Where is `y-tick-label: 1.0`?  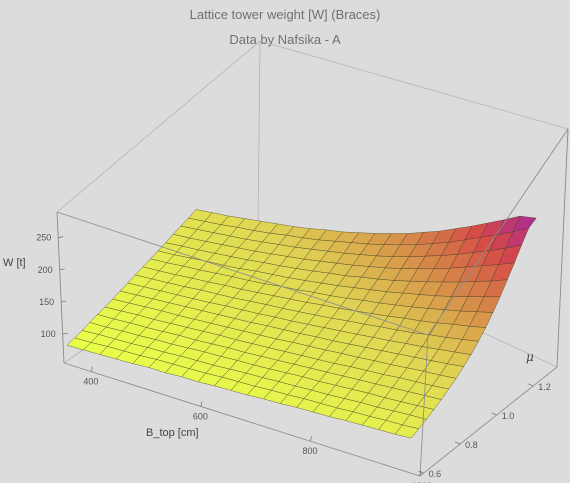
y-tick-label: 1.0 is located at coordinates (508, 416).